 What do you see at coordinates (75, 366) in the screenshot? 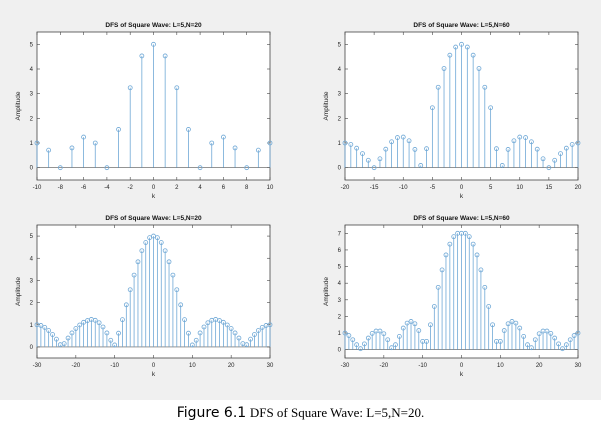
I see `x-tick-label: -20` at bounding box center [75, 366].